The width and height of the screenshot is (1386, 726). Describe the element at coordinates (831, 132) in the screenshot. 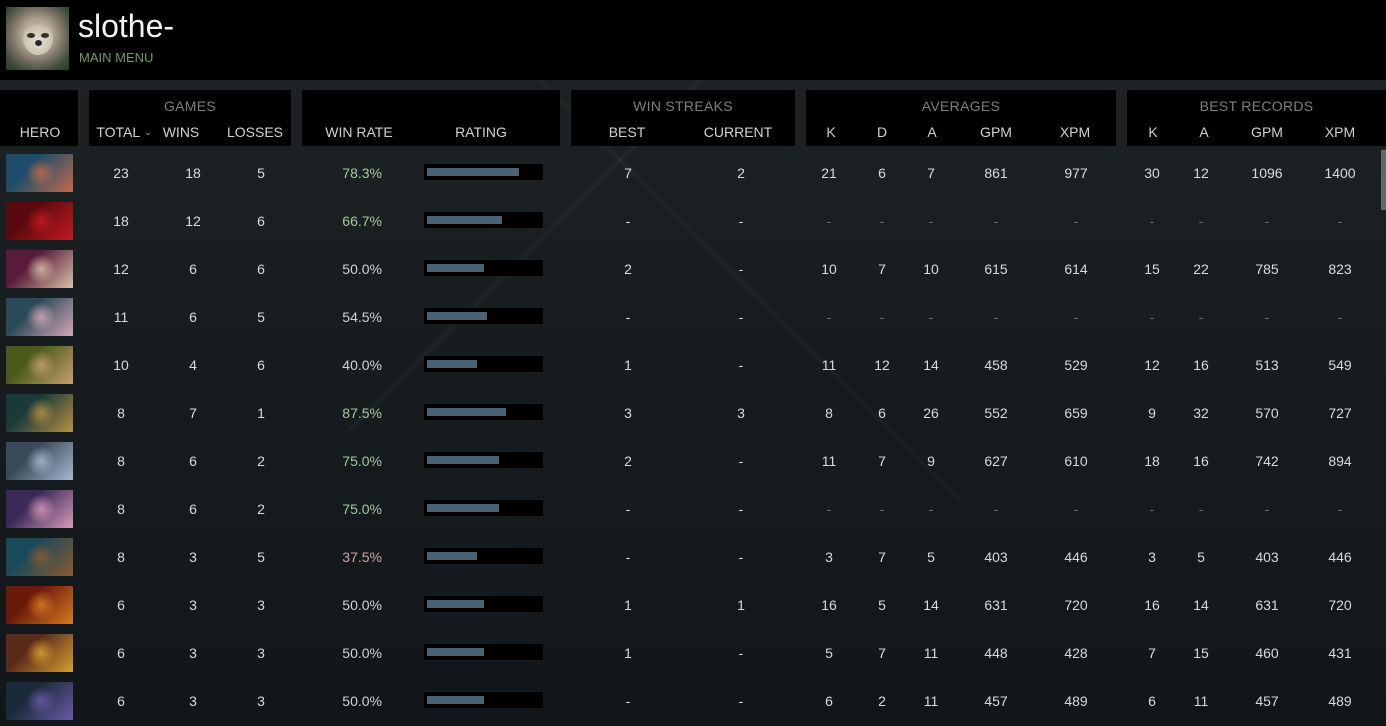

I see `col-avg-k: K` at that location.